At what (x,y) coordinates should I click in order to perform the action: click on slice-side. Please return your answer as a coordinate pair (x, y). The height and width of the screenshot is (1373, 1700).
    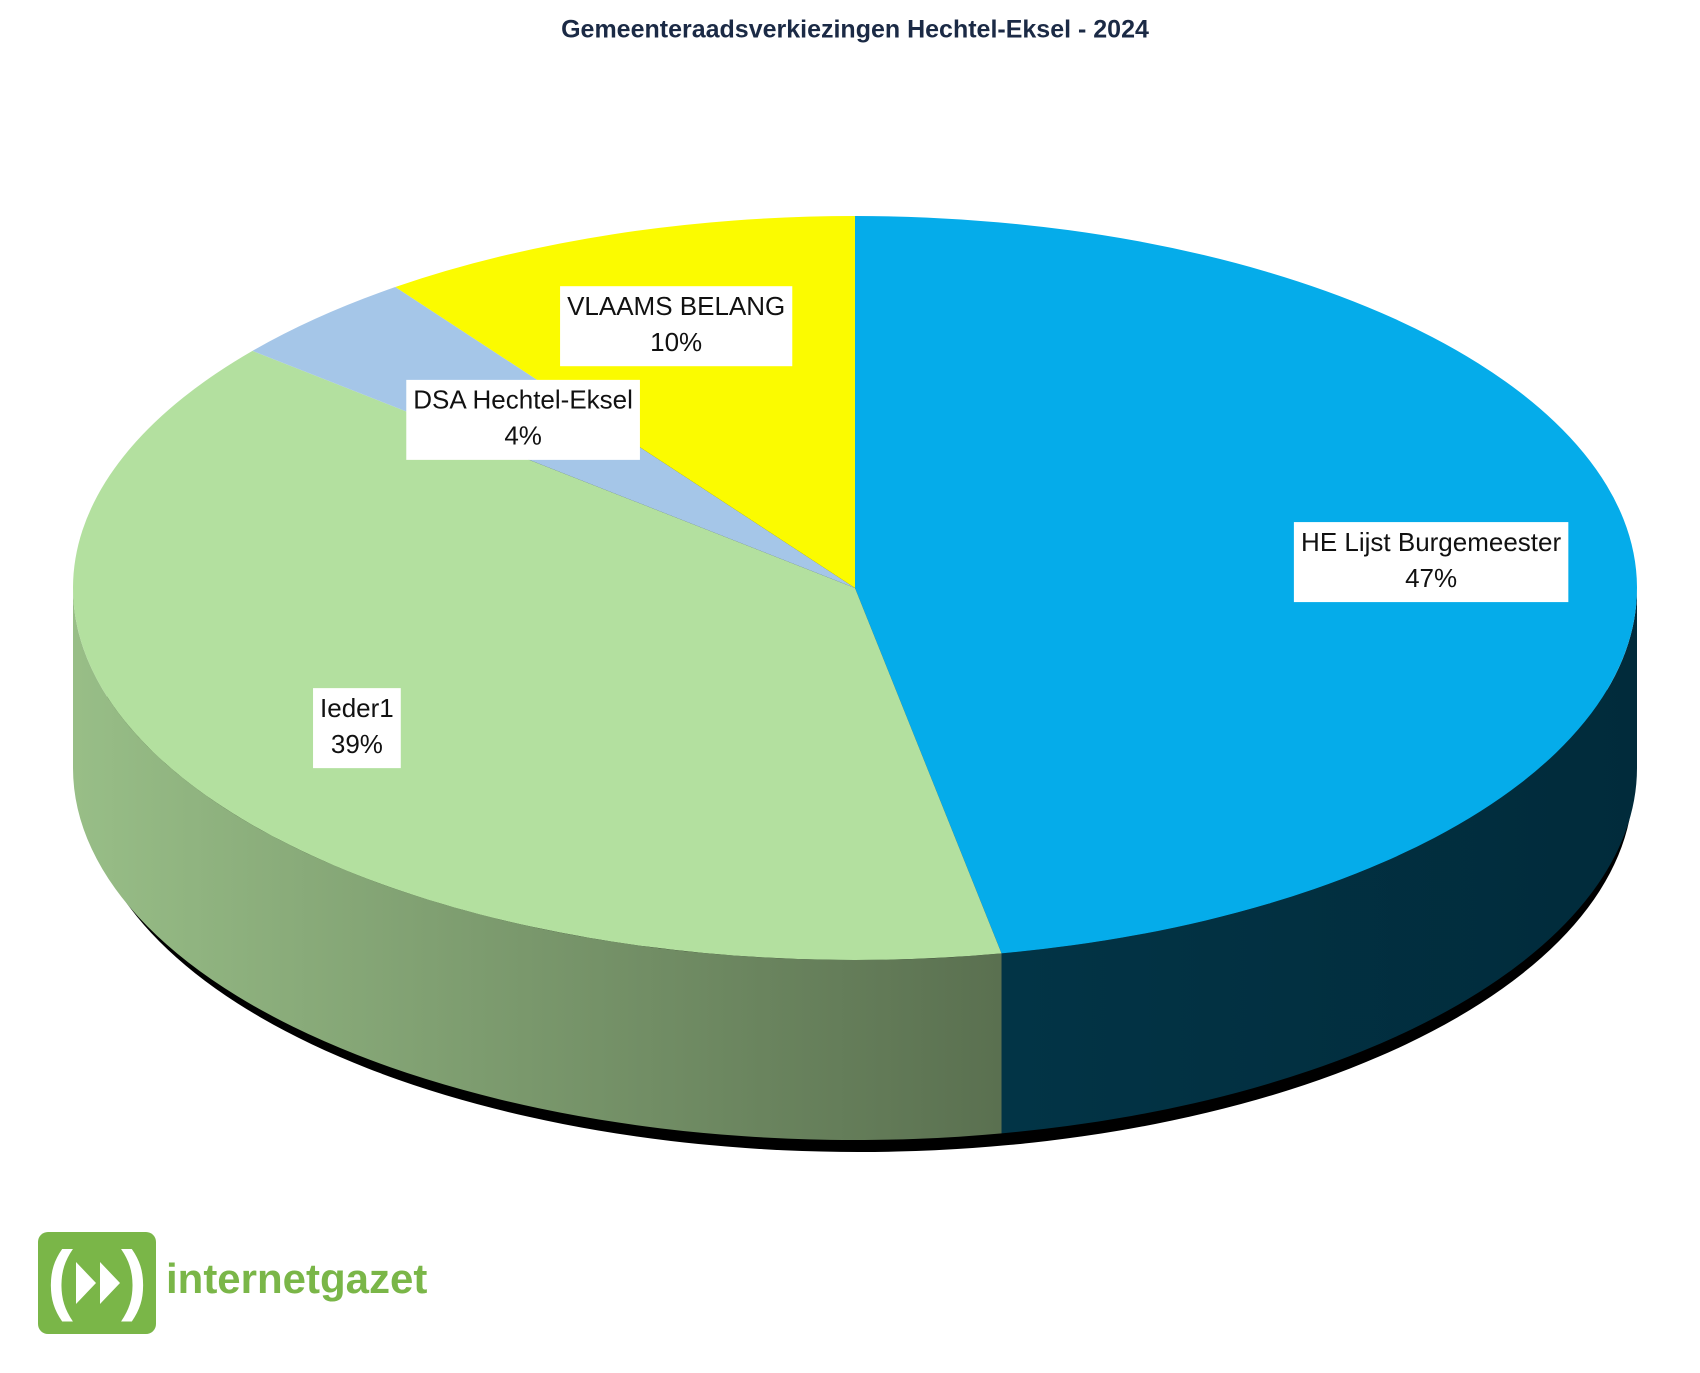
    Looking at the image, I should click on (1319, 861).